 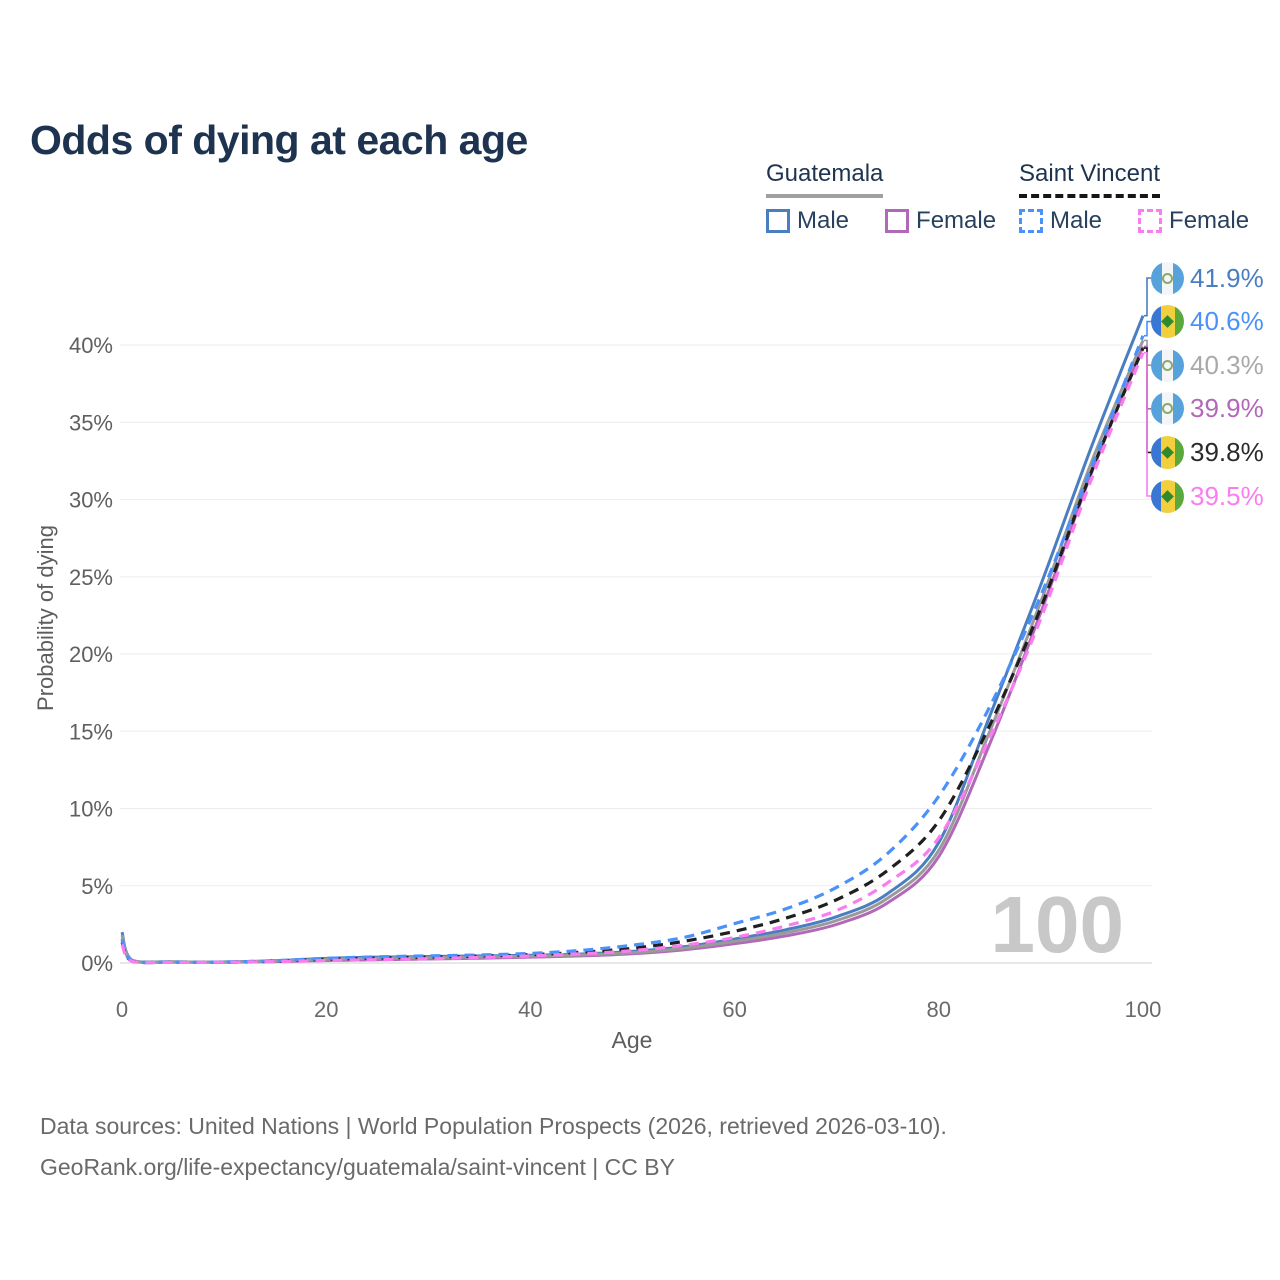 What do you see at coordinates (122, 1009) in the screenshot?
I see `x-tick-label: 0` at bounding box center [122, 1009].